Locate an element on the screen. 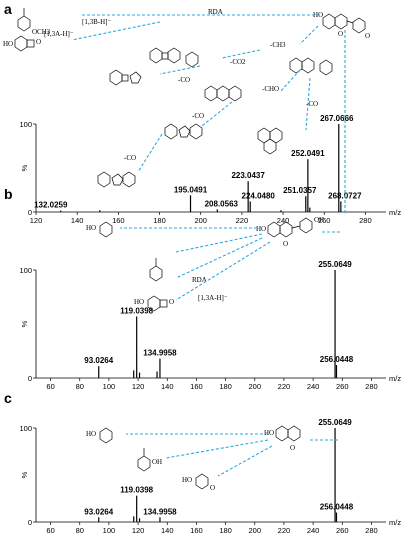 This screenshot has height=550, width=414. peak-label: 223.0437 is located at coordinates (248, 175).